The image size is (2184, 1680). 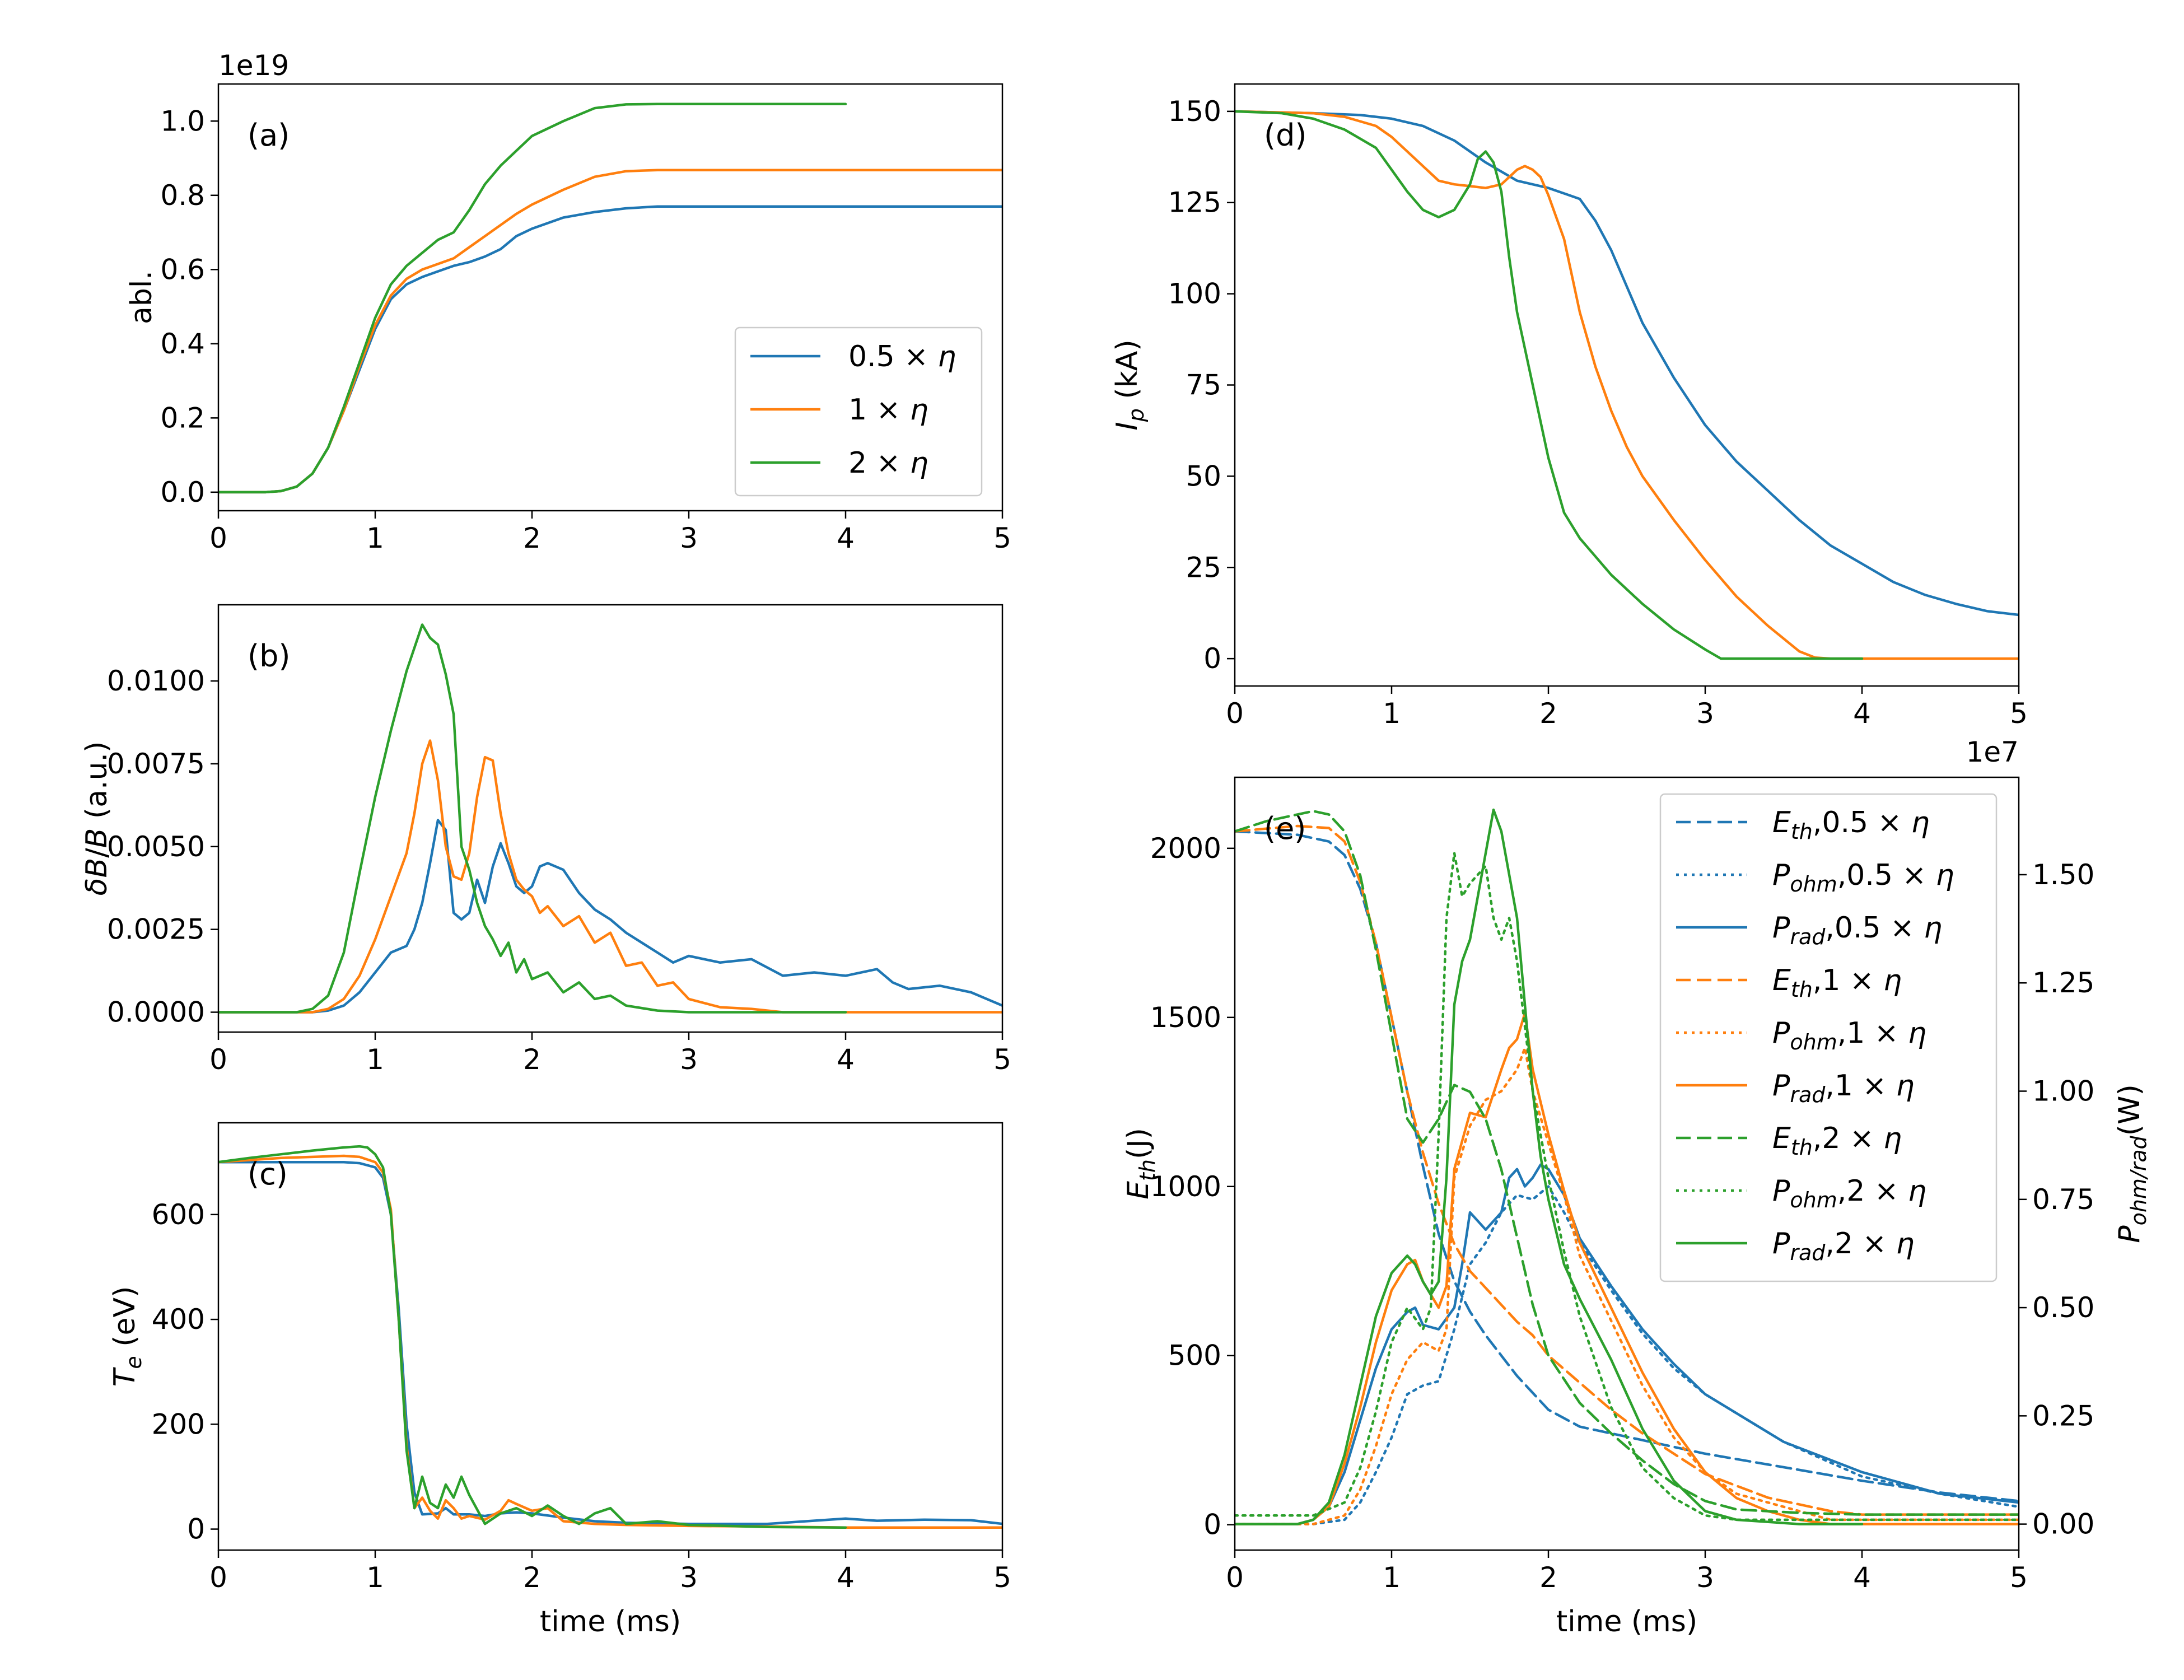 I want to click on y-tick-label: 0.4, so click(x=183, y=344).